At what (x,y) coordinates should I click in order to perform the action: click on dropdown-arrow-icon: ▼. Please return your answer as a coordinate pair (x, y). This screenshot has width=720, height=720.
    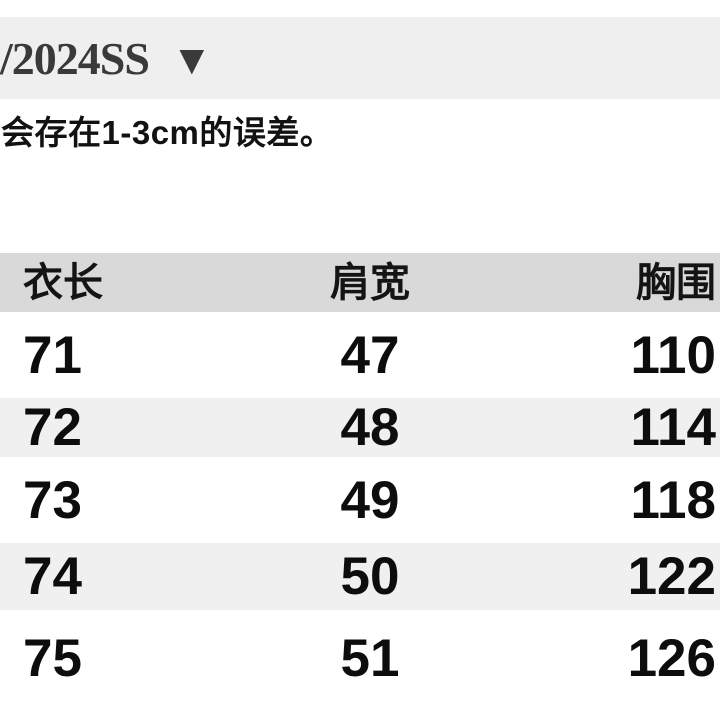
    Looking at the image, I should click on (191, 59).